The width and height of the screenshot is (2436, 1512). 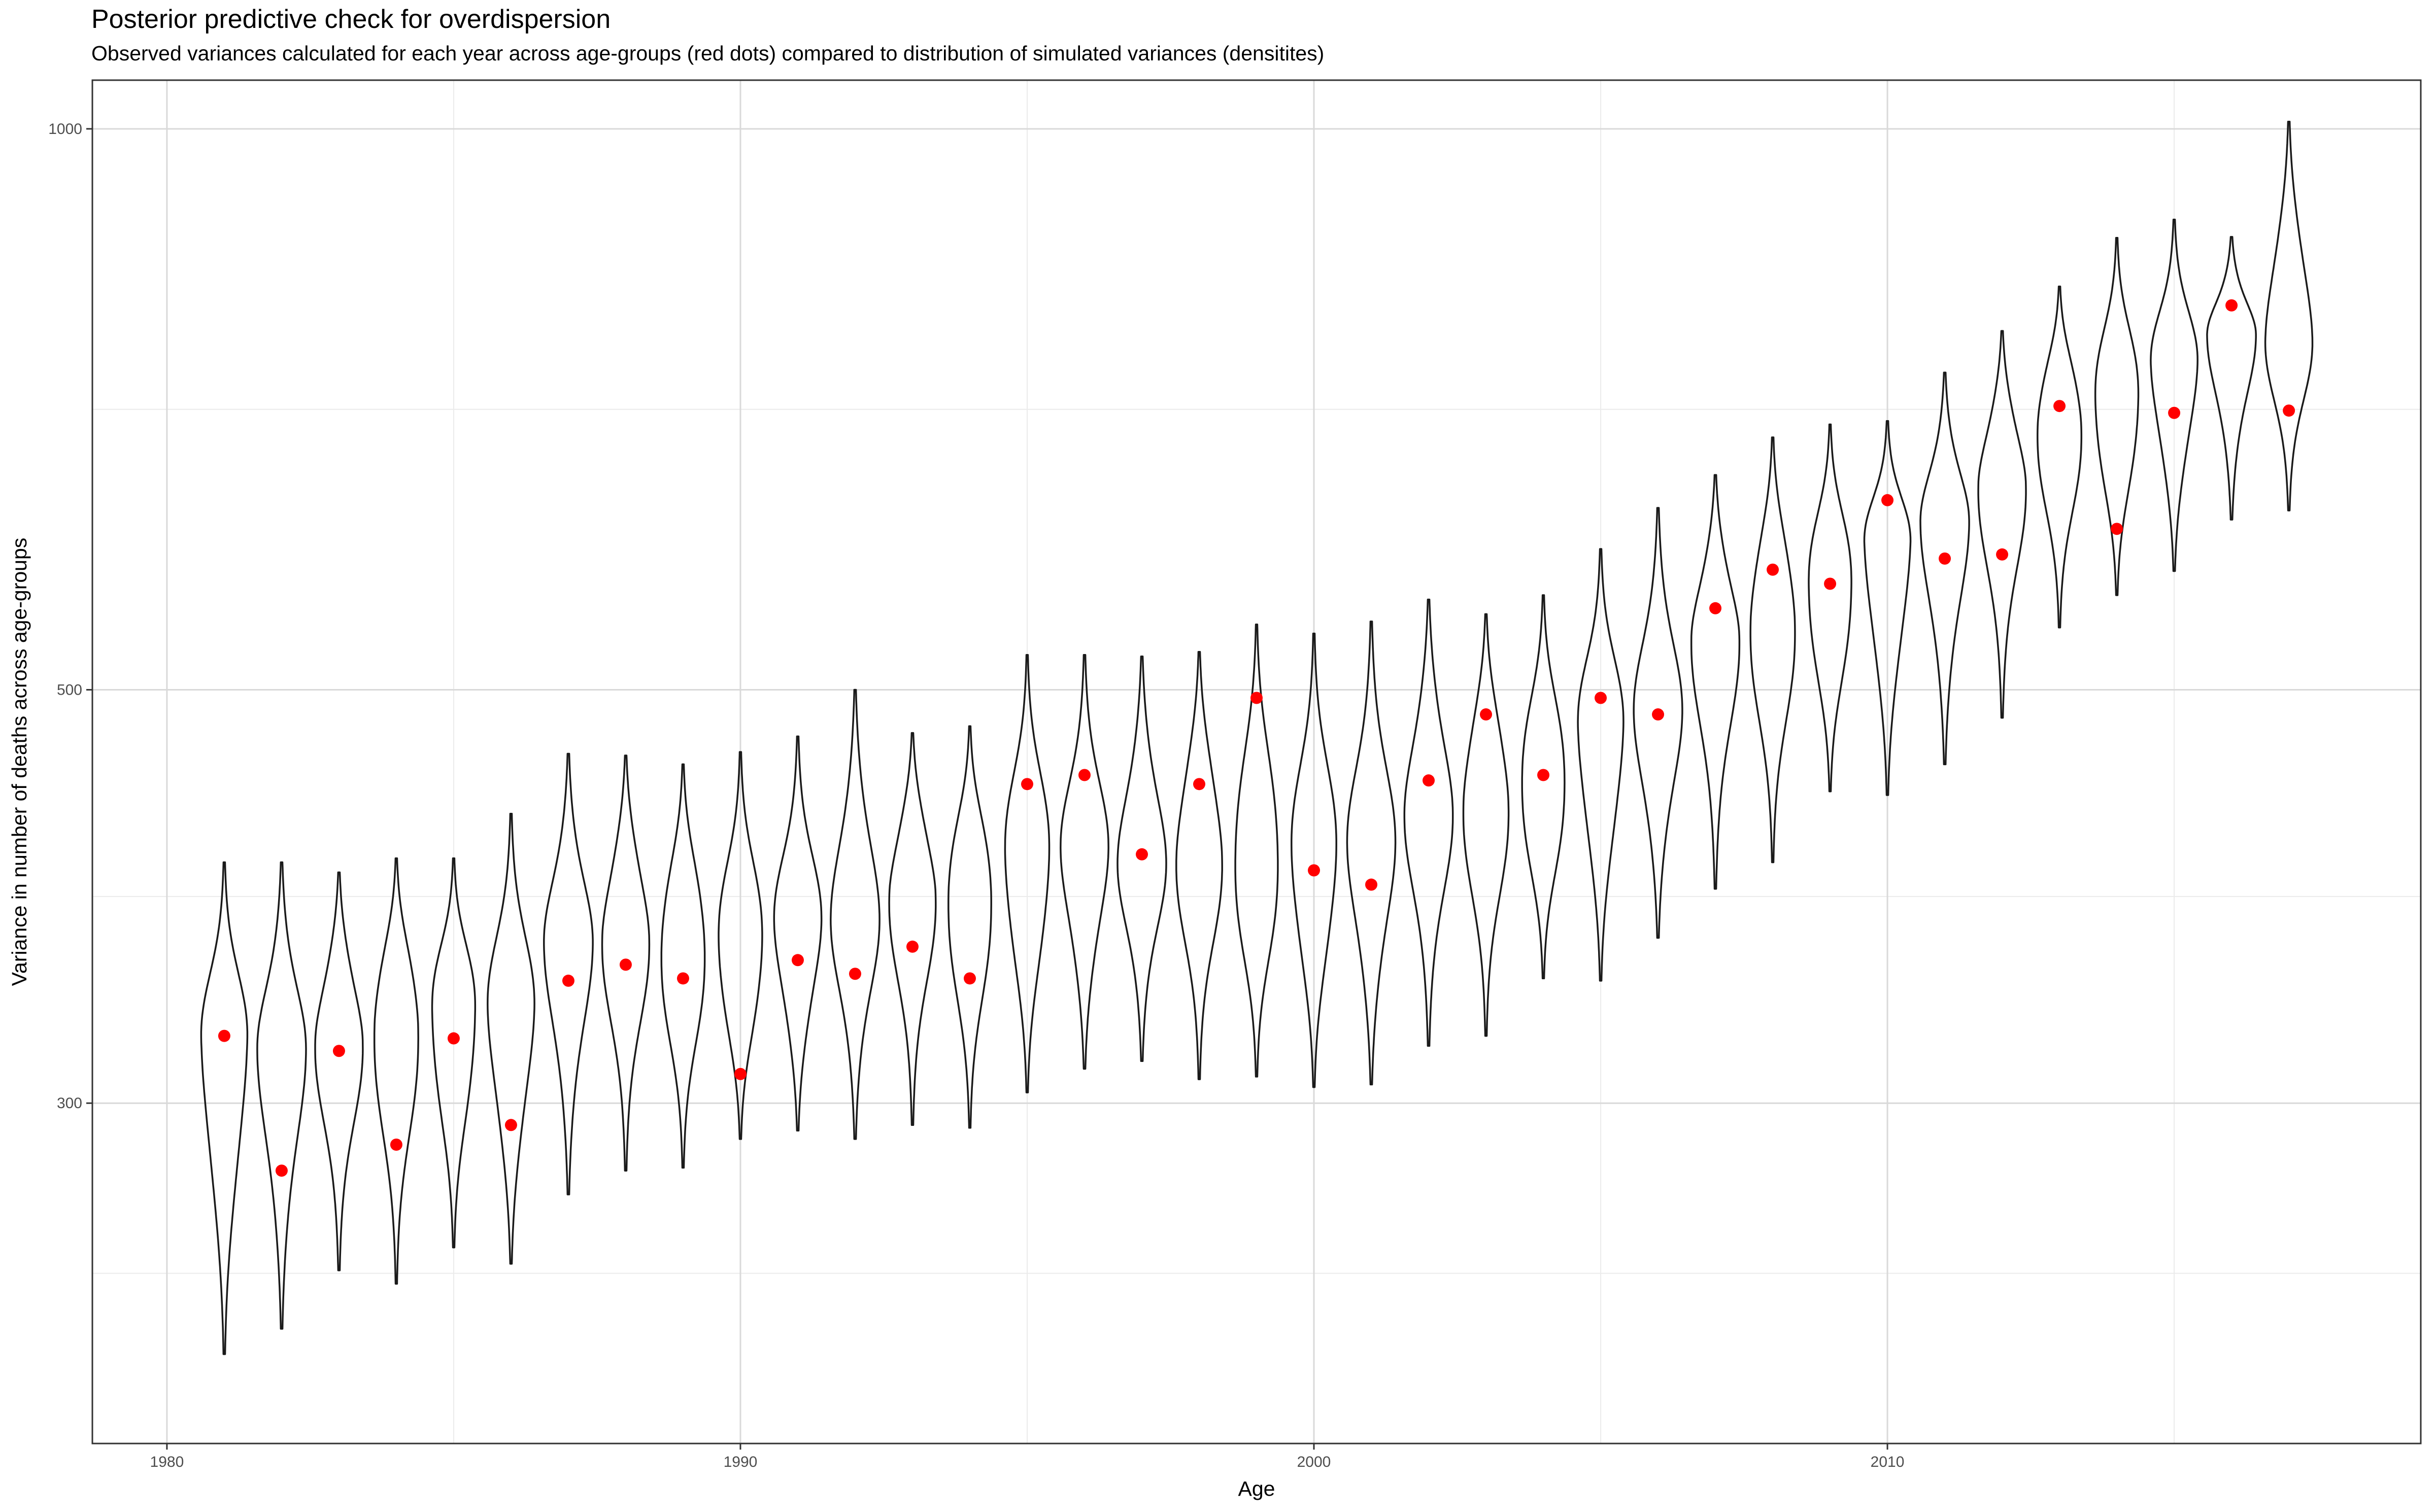 What do you see at coordinates (1830, 608) in the screenshot?
I see `violin-2009` at bounding box center [1830, 608].